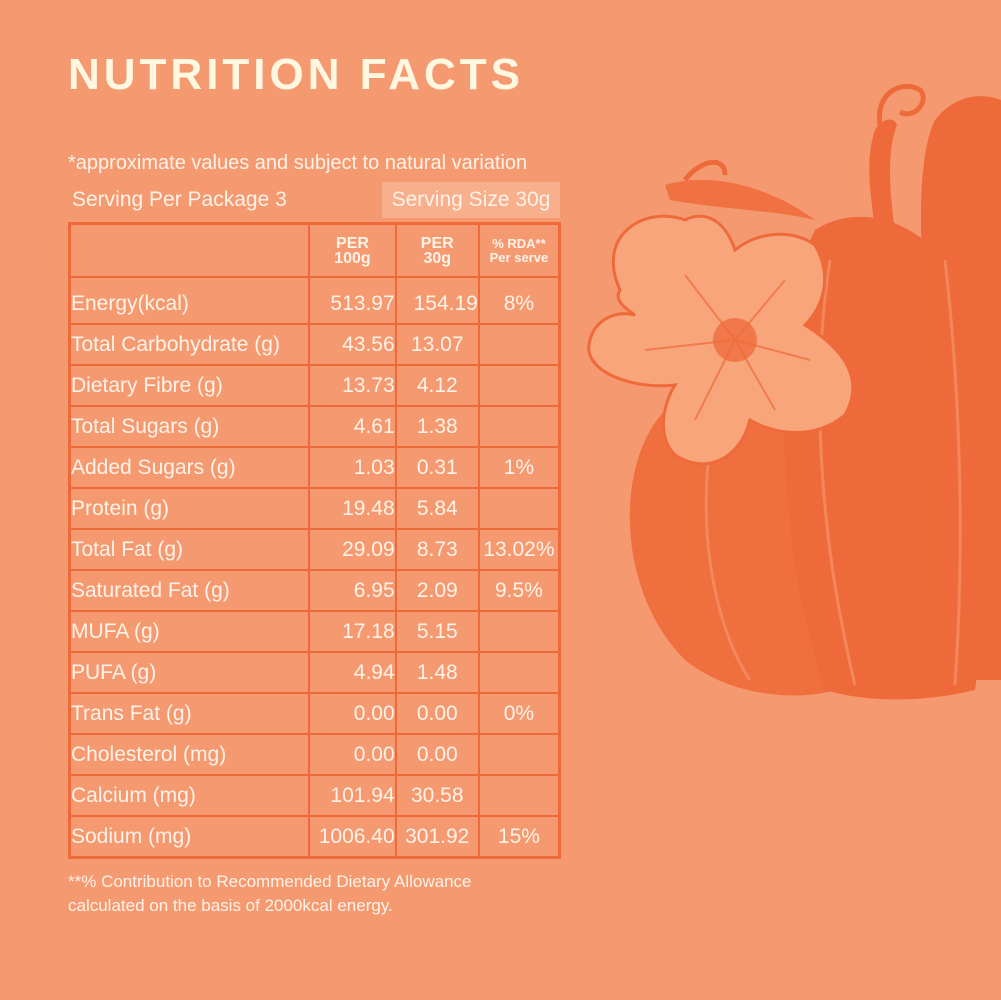 This screenshot has width=1001, height=1000. I want to click on table-row: Dietary Fibre (g) 13.73 4.12, so click(314, 385).